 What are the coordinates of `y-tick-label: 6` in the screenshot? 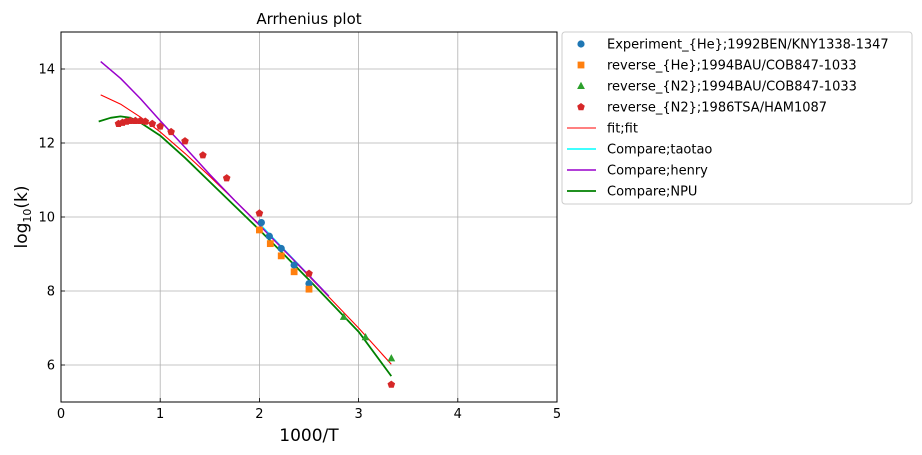 It's located at (51, 366).